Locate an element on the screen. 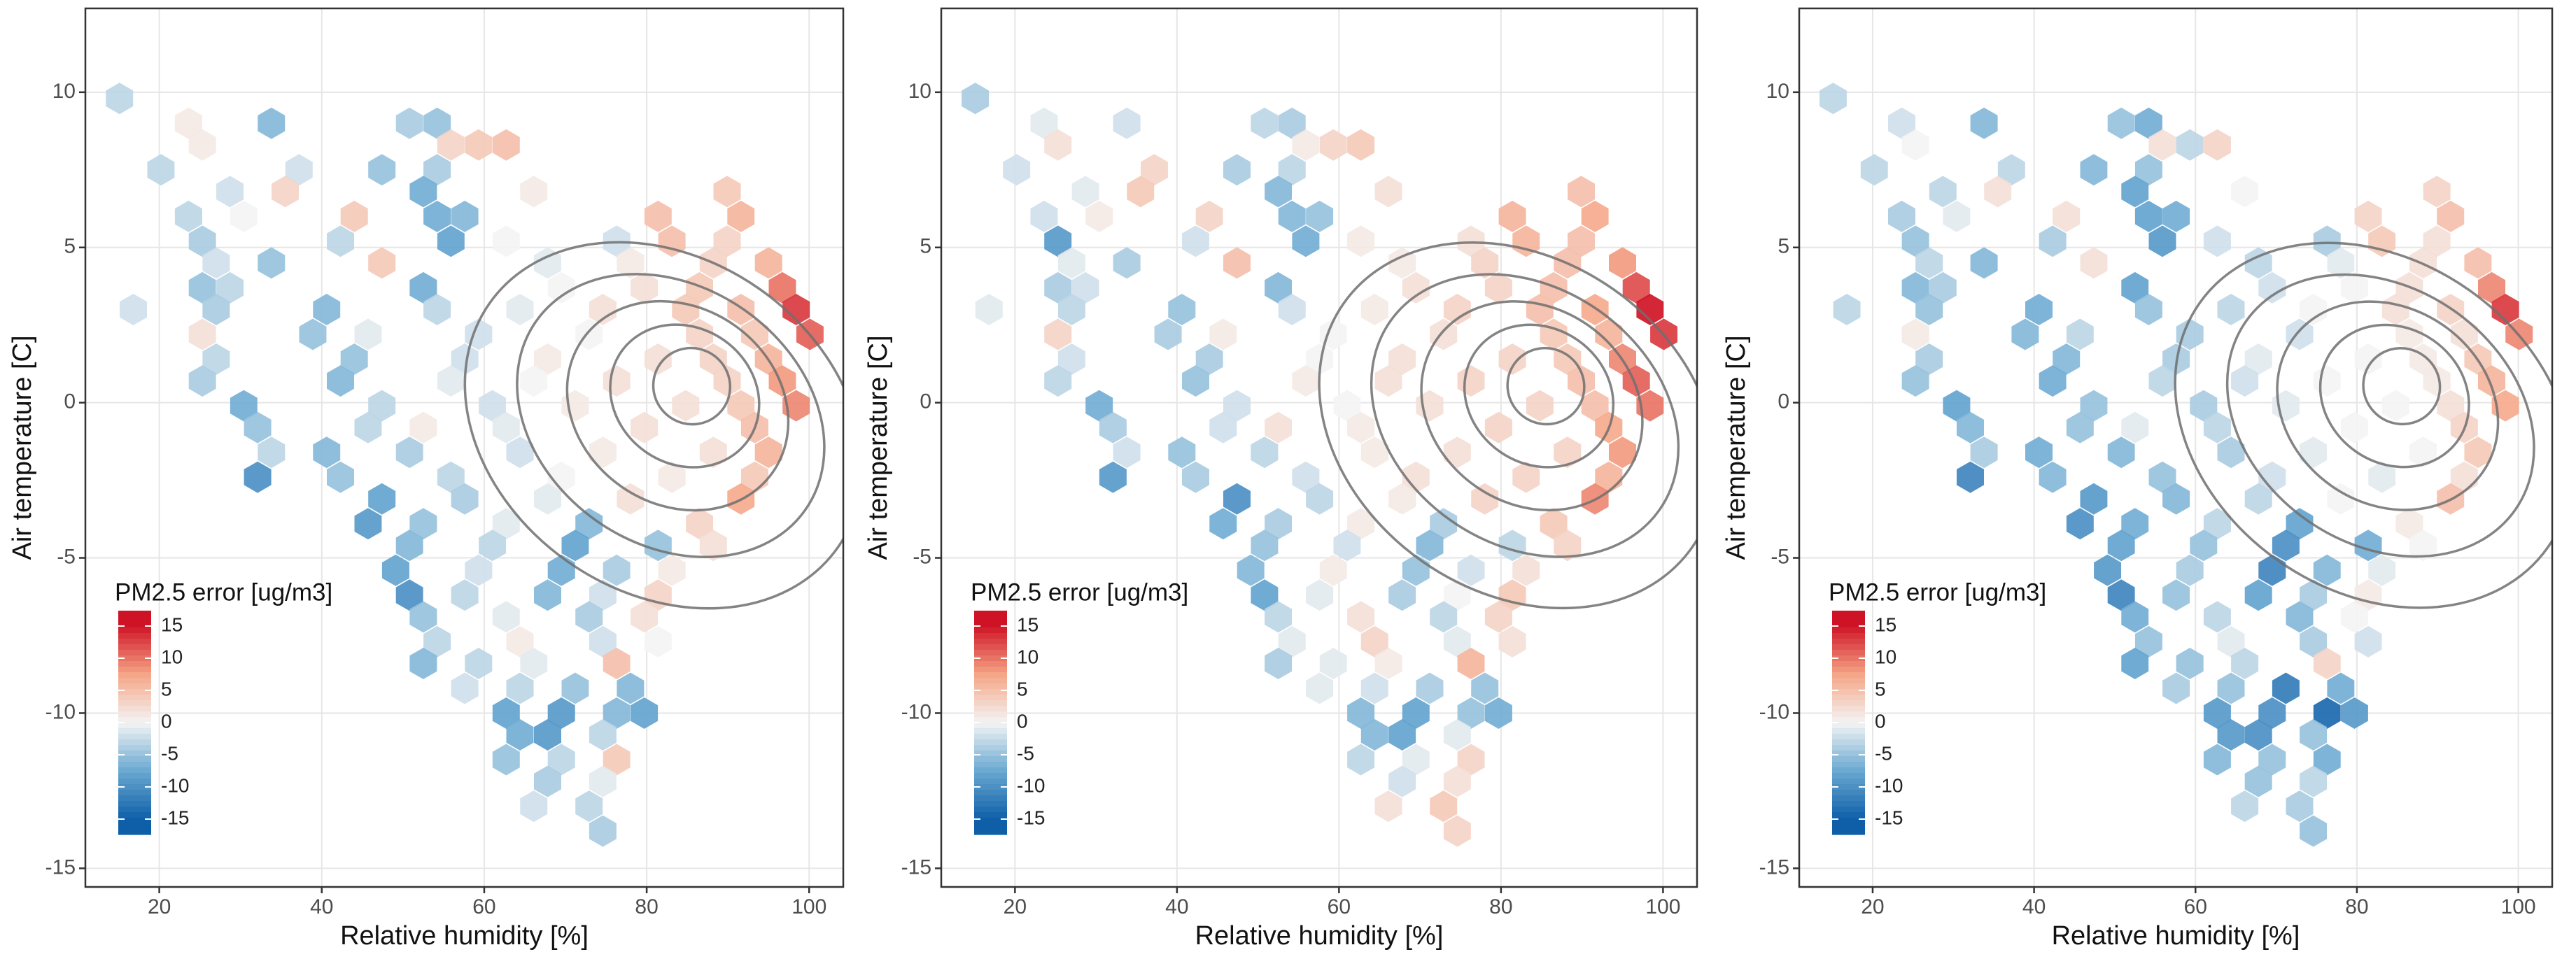 Image resolution: width=2576 pixels, height=959 pixels. y-tick-label: -15 is located at coordinates (1774, 867).